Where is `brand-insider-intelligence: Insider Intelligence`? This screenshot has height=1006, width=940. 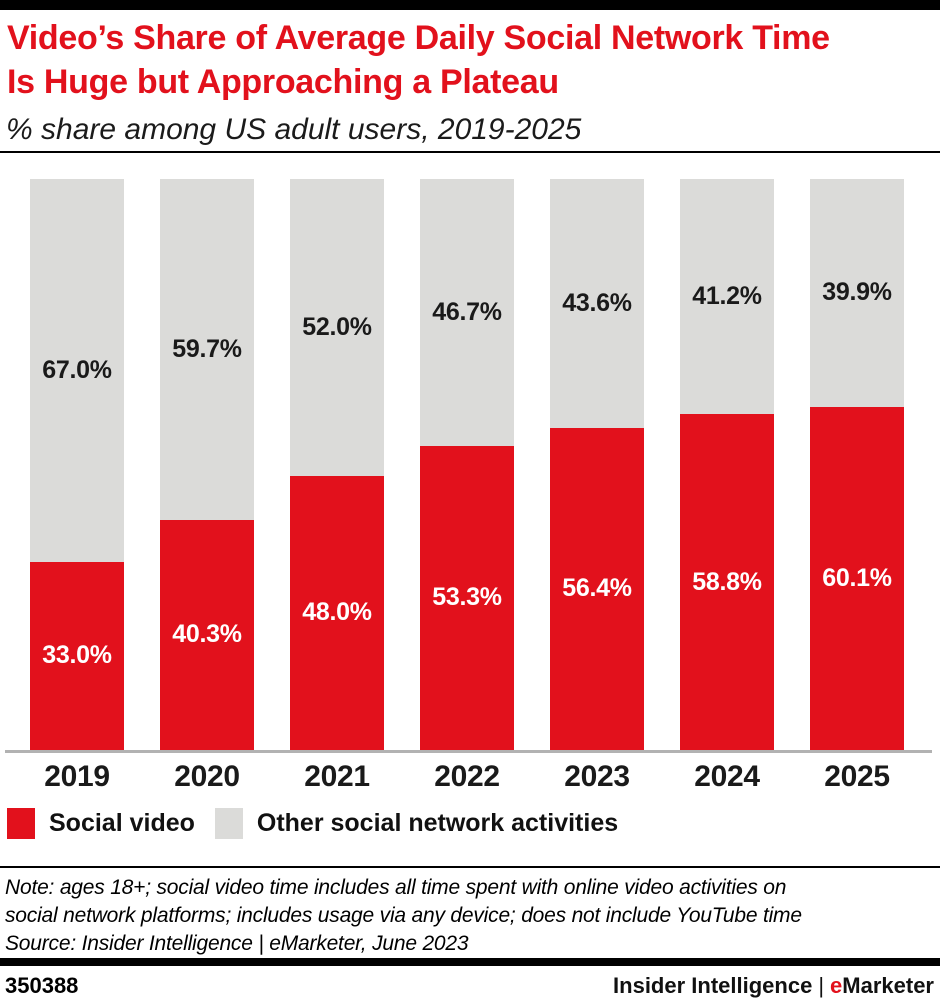
brand-insider-intelligence: Insider Intelligence is located at coordinates (713, 985).